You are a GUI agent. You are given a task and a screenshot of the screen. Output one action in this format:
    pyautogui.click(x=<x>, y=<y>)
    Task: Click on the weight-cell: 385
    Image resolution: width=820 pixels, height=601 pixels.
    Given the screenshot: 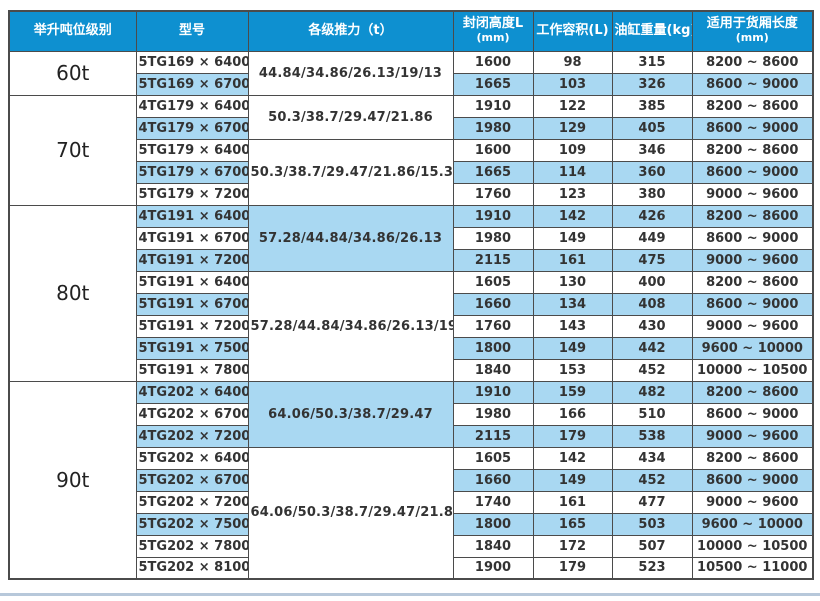 What is the action you would take?
    pyautogui.click(x=652, y=106)
    